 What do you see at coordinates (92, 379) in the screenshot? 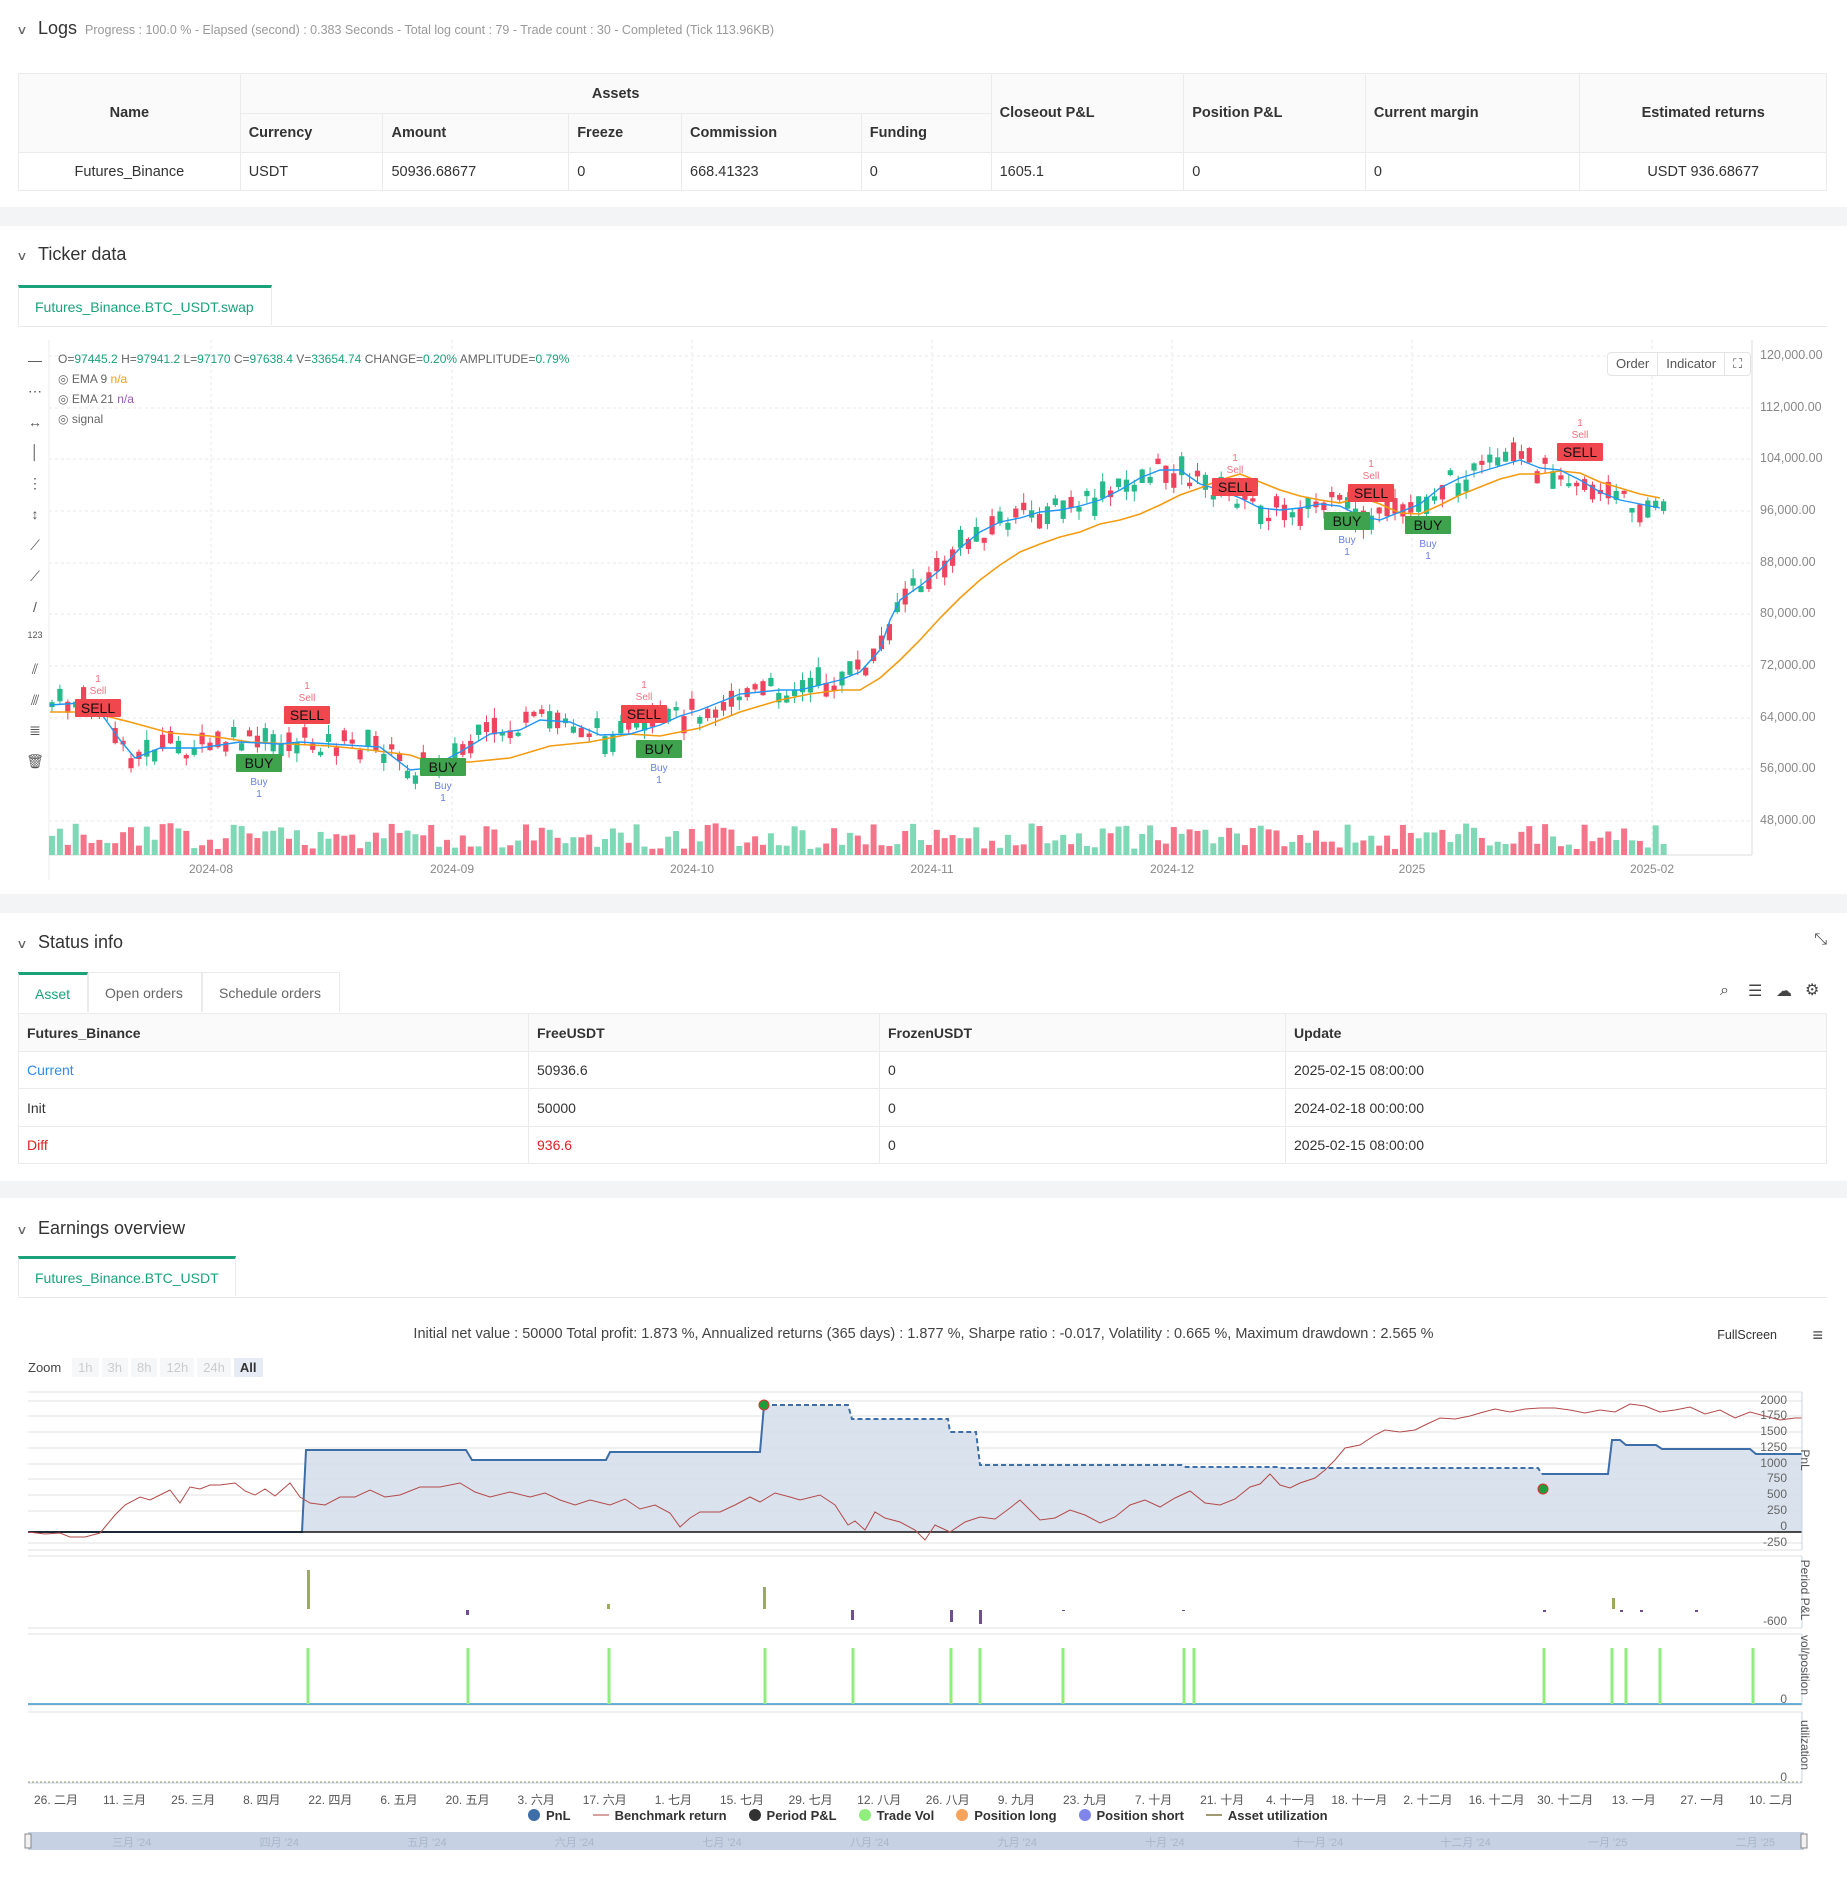
I see `indicator-ema9: ◎ EMA 9 n/a` at bounding box center [92, 379].